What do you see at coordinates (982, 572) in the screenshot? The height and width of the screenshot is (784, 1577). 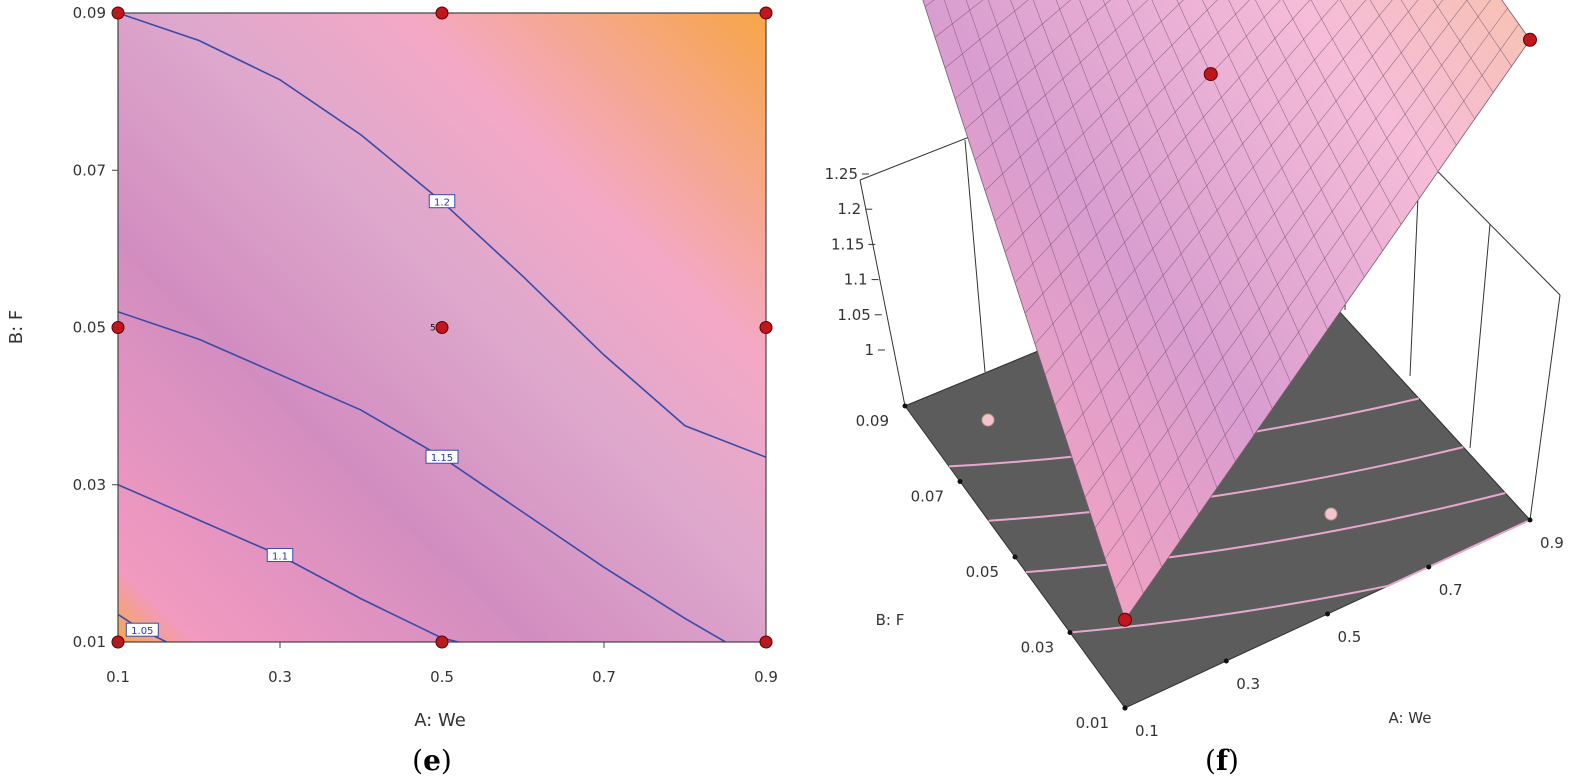 I see `b-tick-label: 0.05` at bounding box center [982, 572].